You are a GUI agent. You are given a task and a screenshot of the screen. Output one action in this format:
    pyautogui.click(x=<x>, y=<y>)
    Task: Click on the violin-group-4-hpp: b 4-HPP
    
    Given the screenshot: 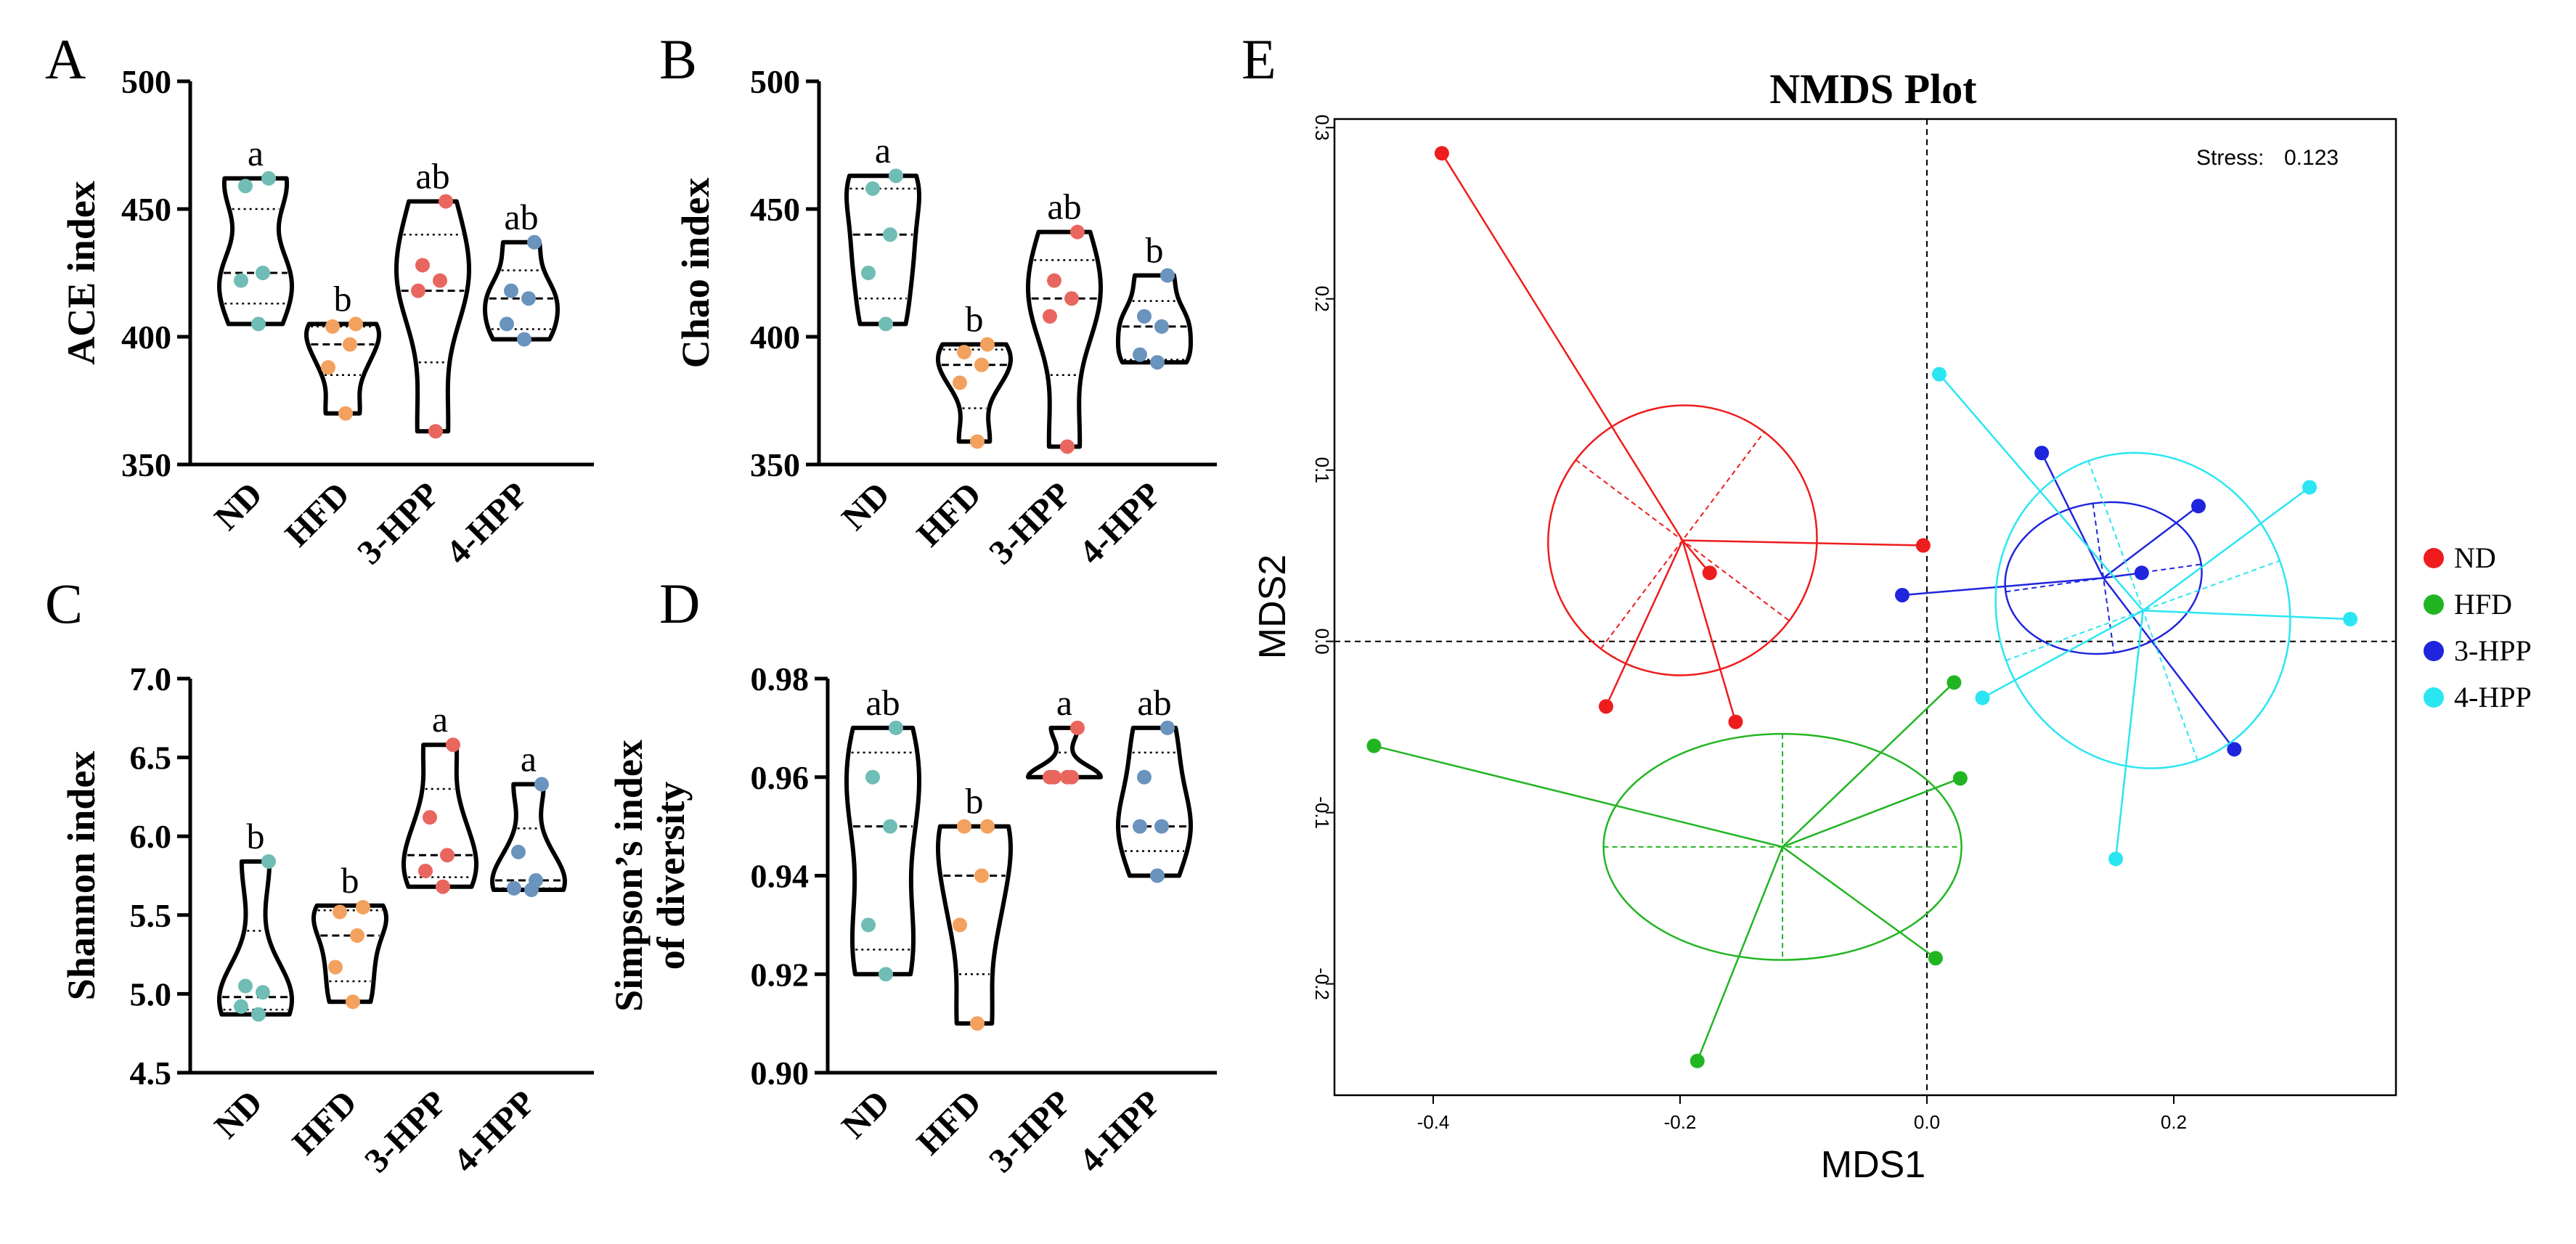 What is the action you would take?
    pyautogui.click(x=1132, y=401)
    